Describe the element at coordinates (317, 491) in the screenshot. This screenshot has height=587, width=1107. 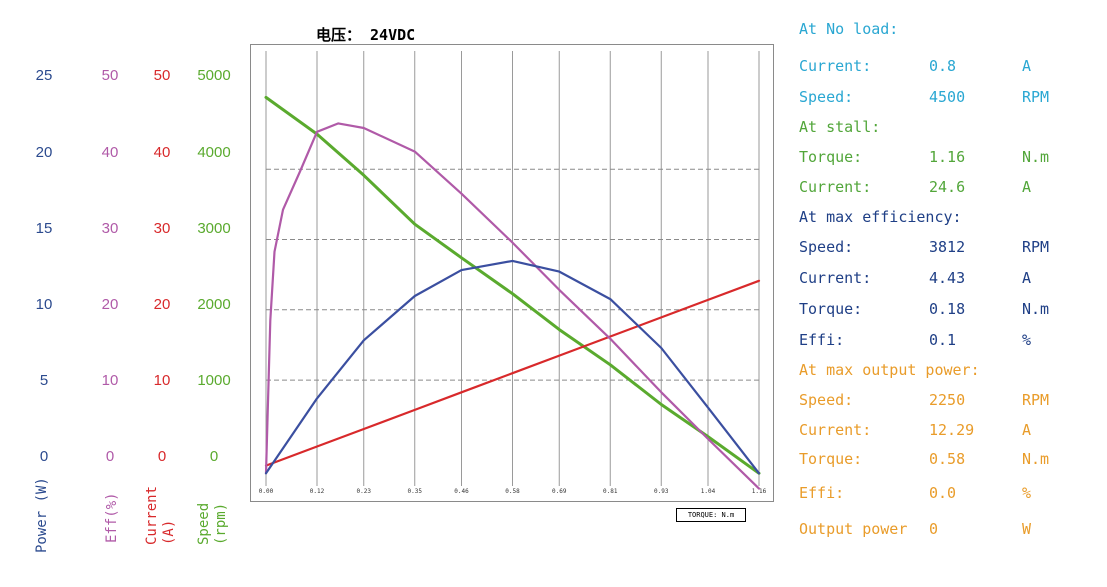
I see `x-tick-label: 0.12` at that location.